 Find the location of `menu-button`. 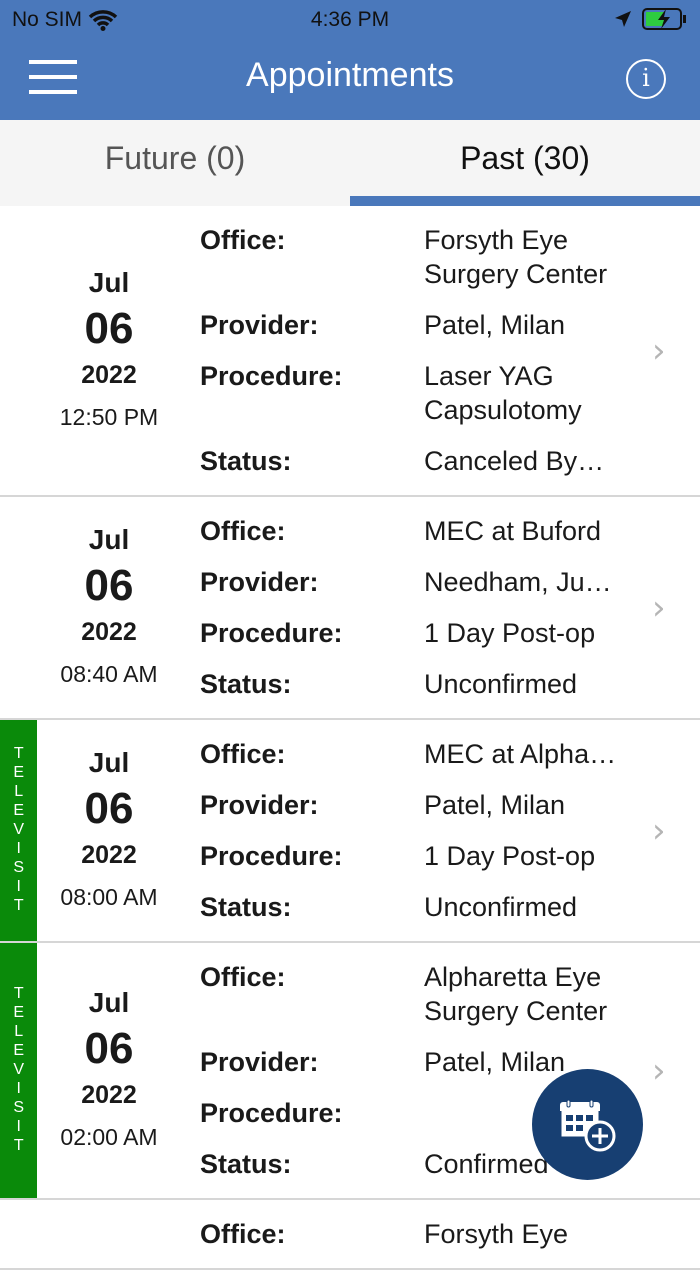

menu-button is located at coordinates (53, 78).